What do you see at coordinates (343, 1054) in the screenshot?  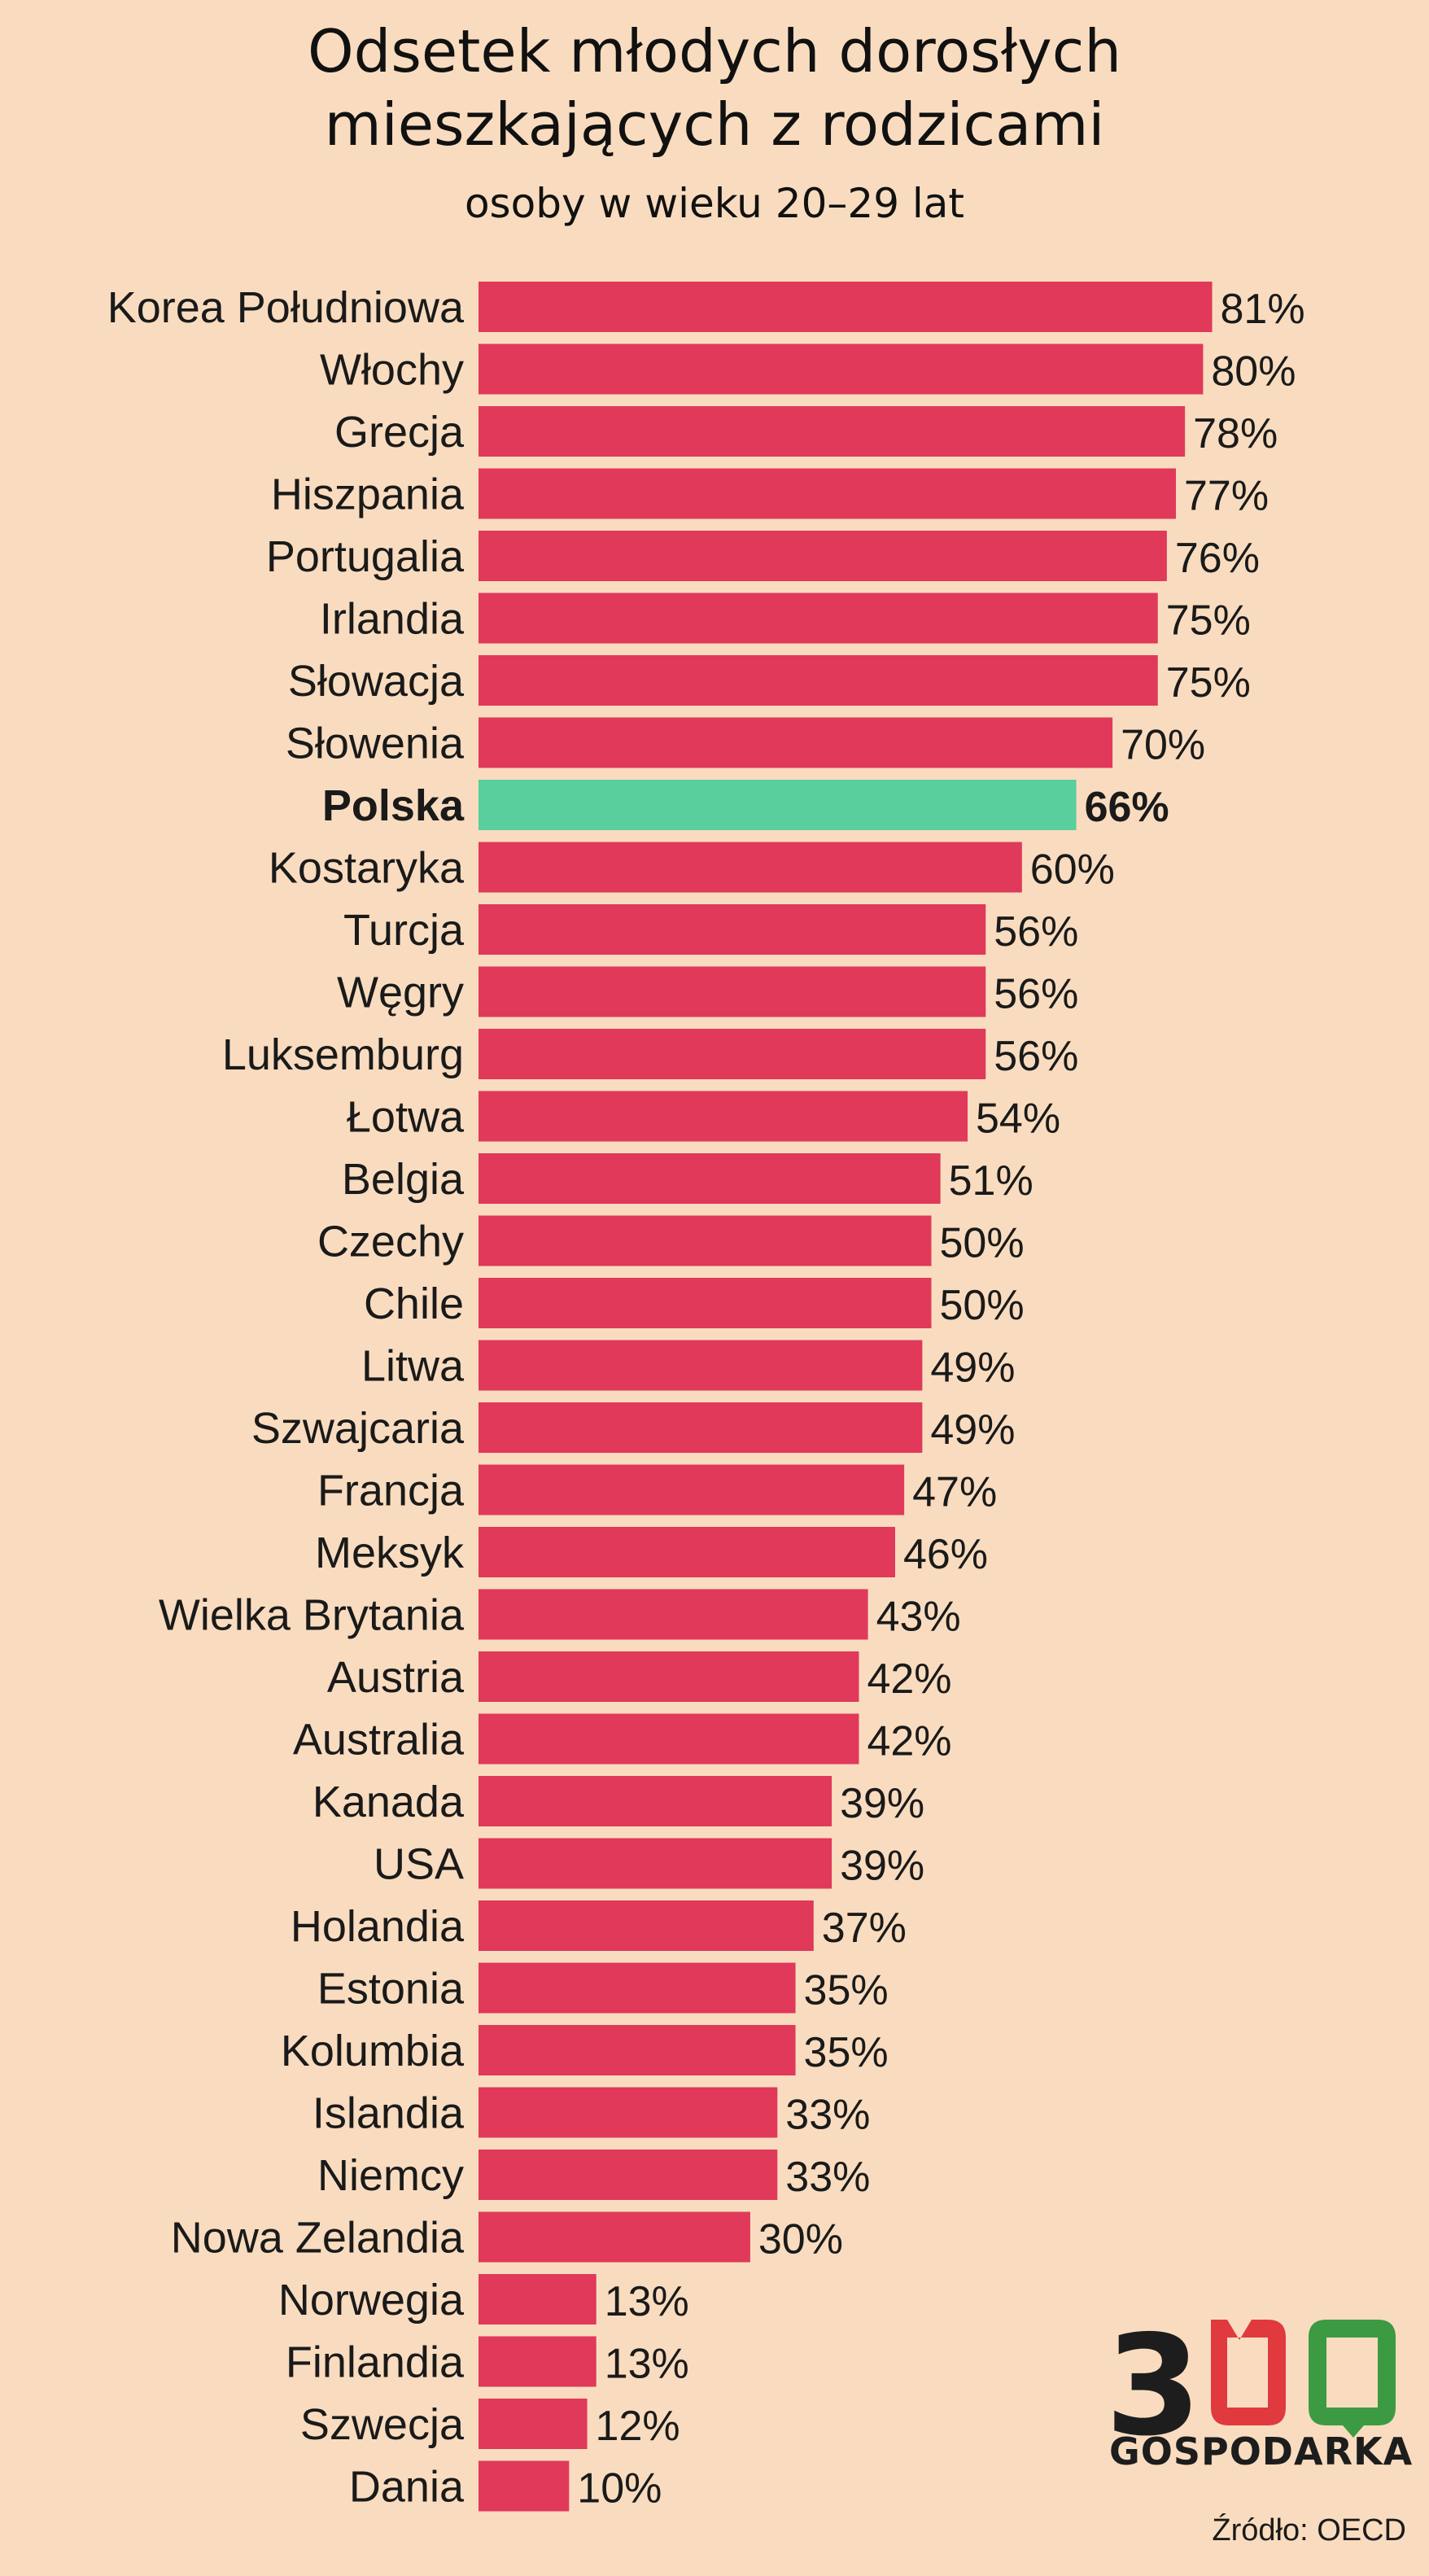 I see `category-label: Luksemburg` at bounding box center [343, 1054].